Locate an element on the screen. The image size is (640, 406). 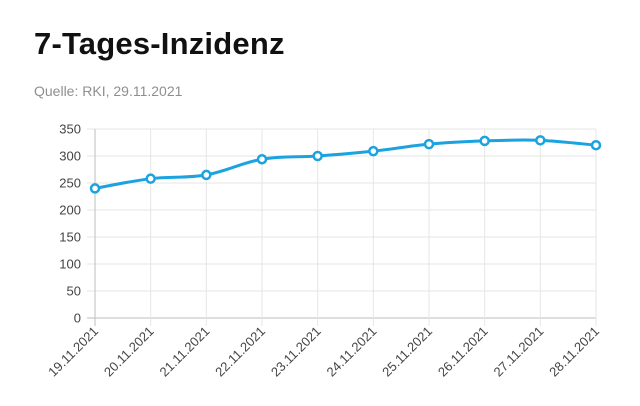
x-tick-label: 23.11.2021 is located at coordinates (296, 352).